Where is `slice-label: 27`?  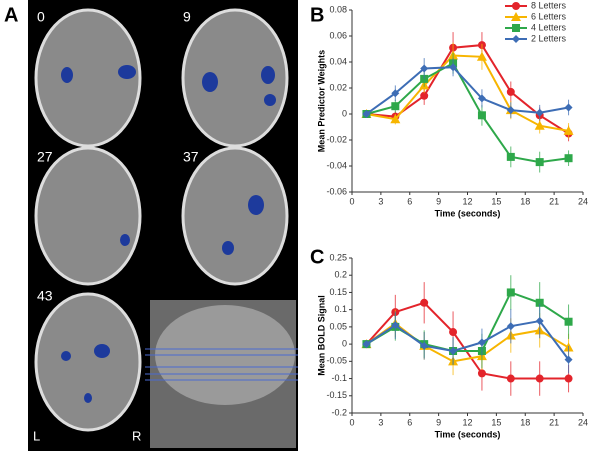
slice-label: 27 is located at coordinates (45, 157).